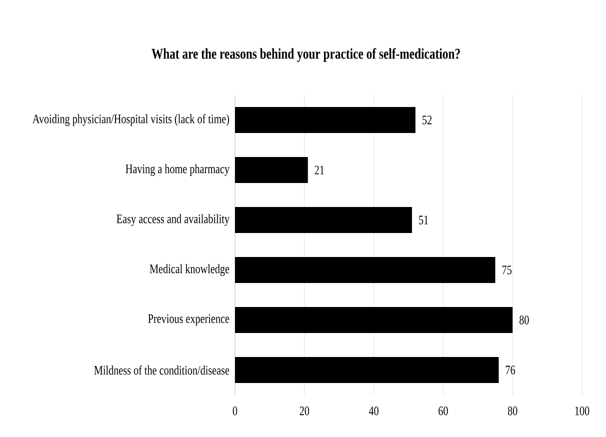  I want to click on x-tick-label: 20, so click(305, 411).